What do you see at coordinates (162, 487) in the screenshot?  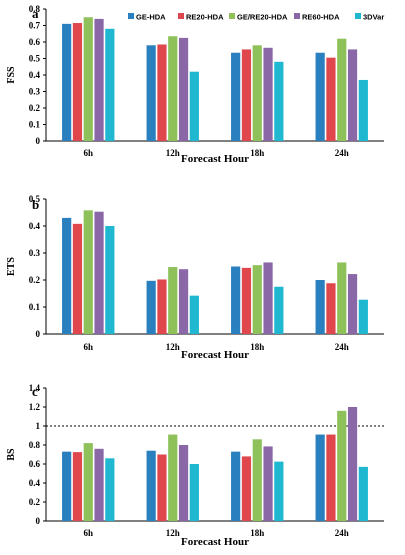 I see `bar-re20-hda-12h` at bounding box center [162, 487].